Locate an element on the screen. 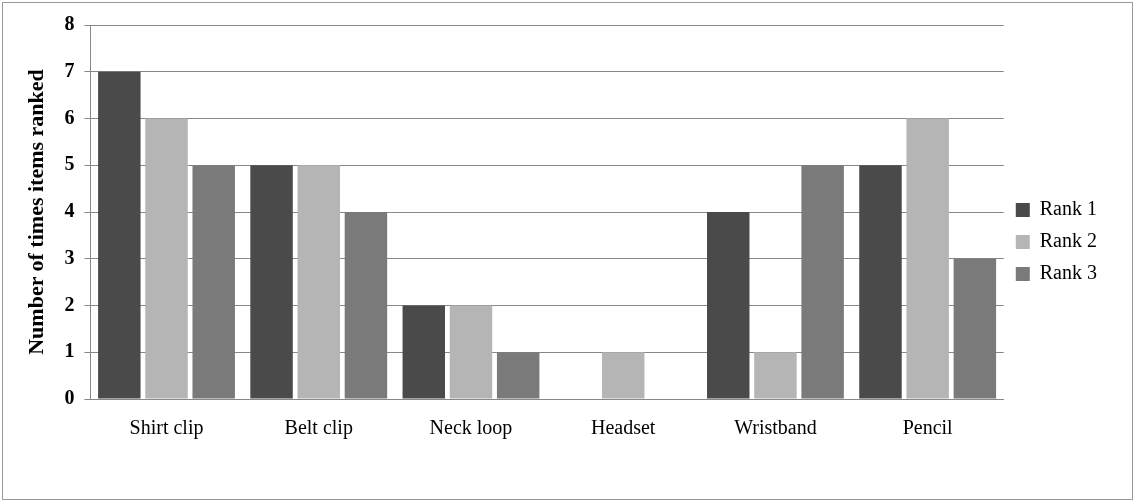 The height and width of the screenshot is (504, 1137). x-tick-label: Shirt clip is located at coordinates (166, 428).